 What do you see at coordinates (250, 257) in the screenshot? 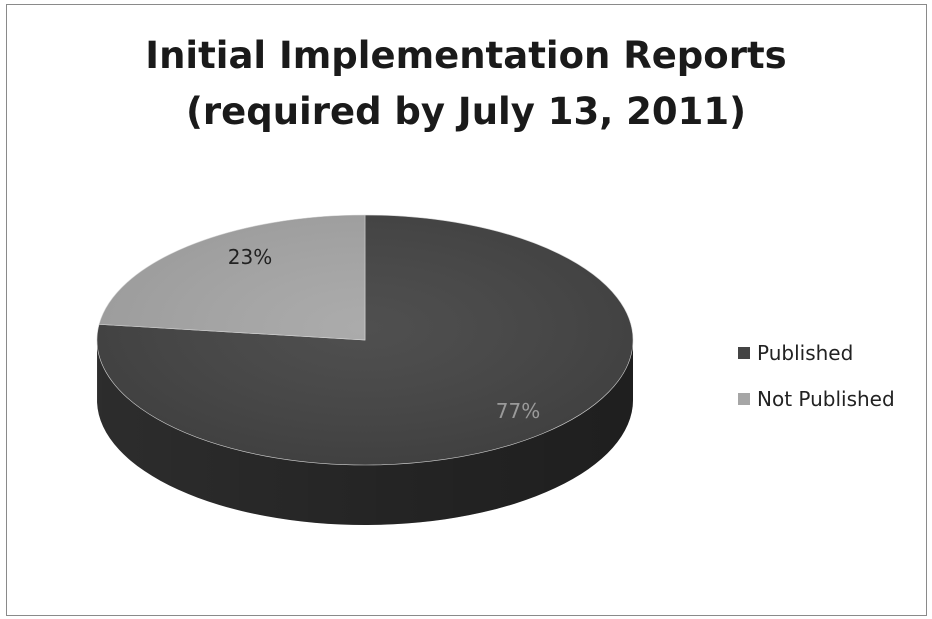
I see `data-label-not-published: 23%` at bounding box center [250, 257].